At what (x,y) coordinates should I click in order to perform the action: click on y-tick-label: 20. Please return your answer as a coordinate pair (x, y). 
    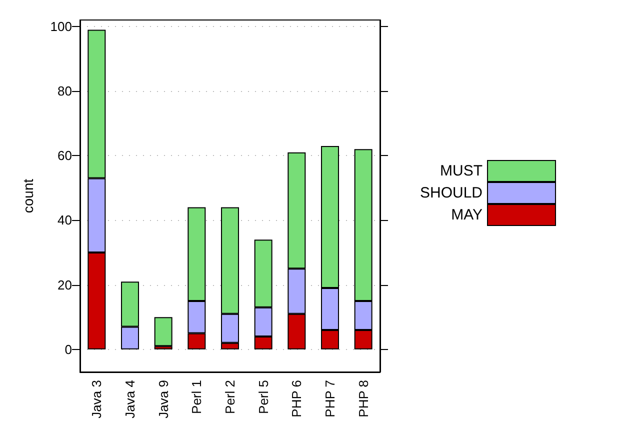
    Looking at the image, I should click on (65, 284).